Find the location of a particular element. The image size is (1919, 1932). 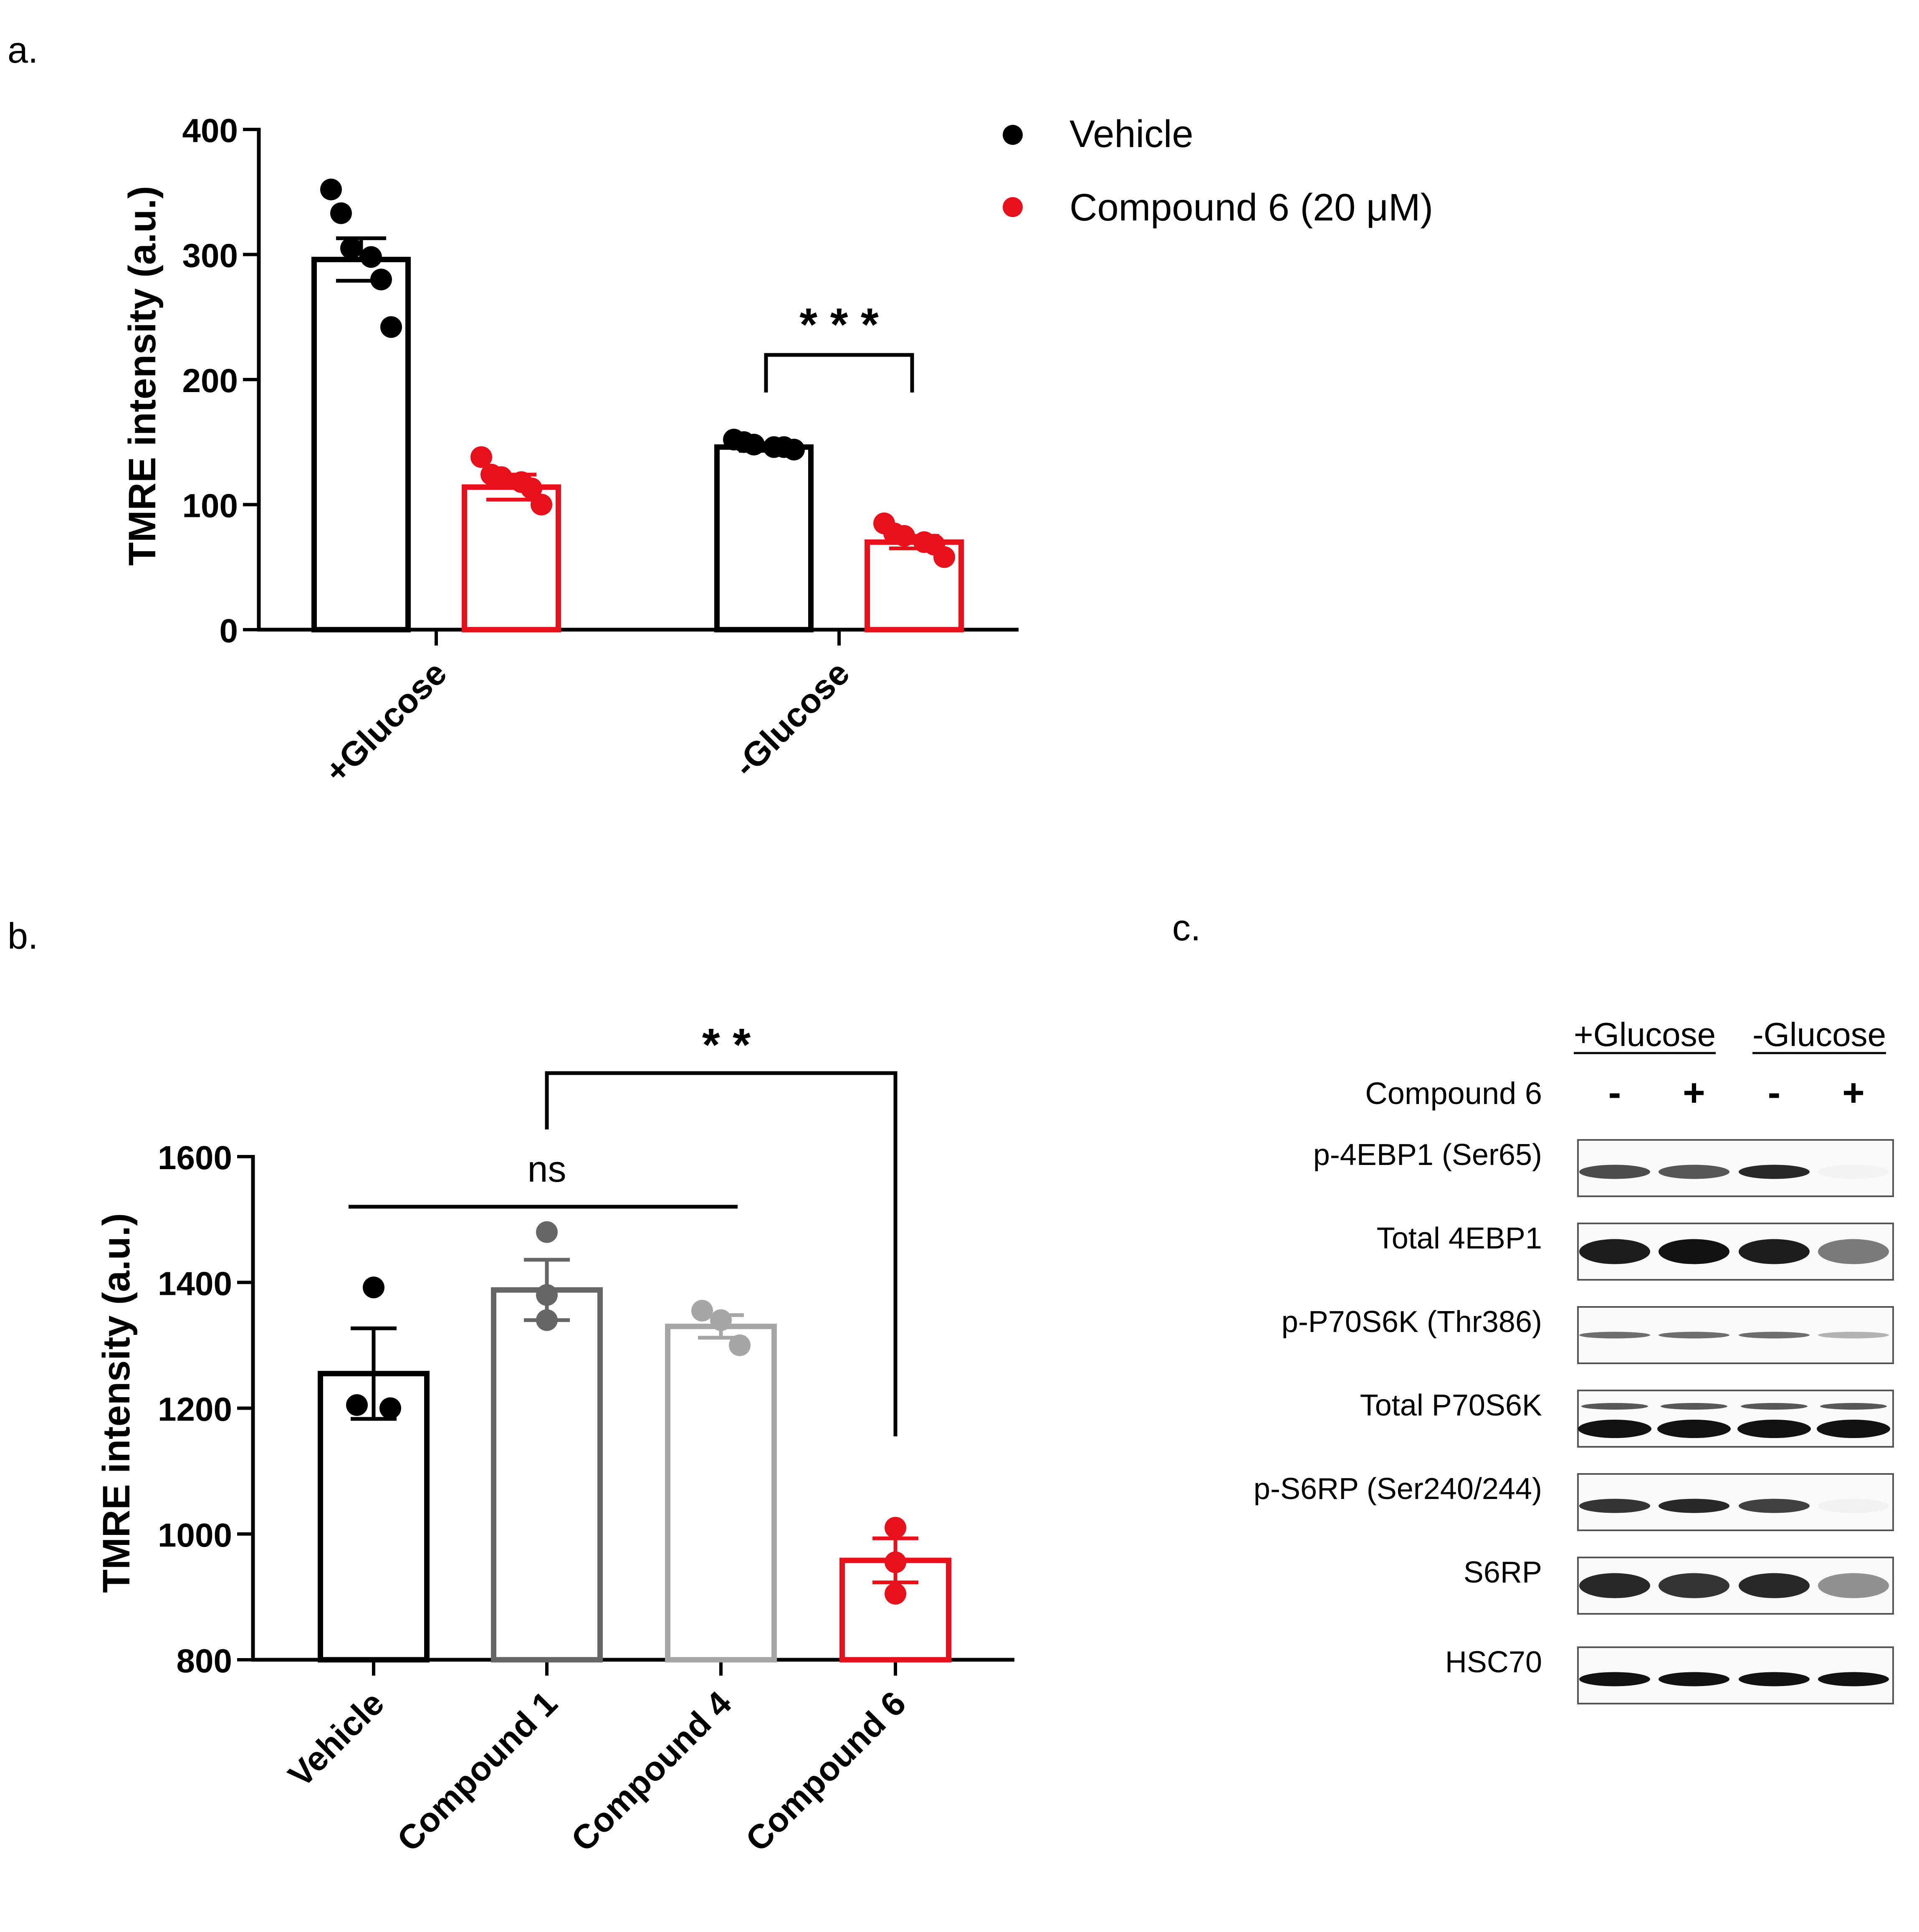

panel-a-axes: 0 100 200 300 400 is located at coordinates (600, 381).